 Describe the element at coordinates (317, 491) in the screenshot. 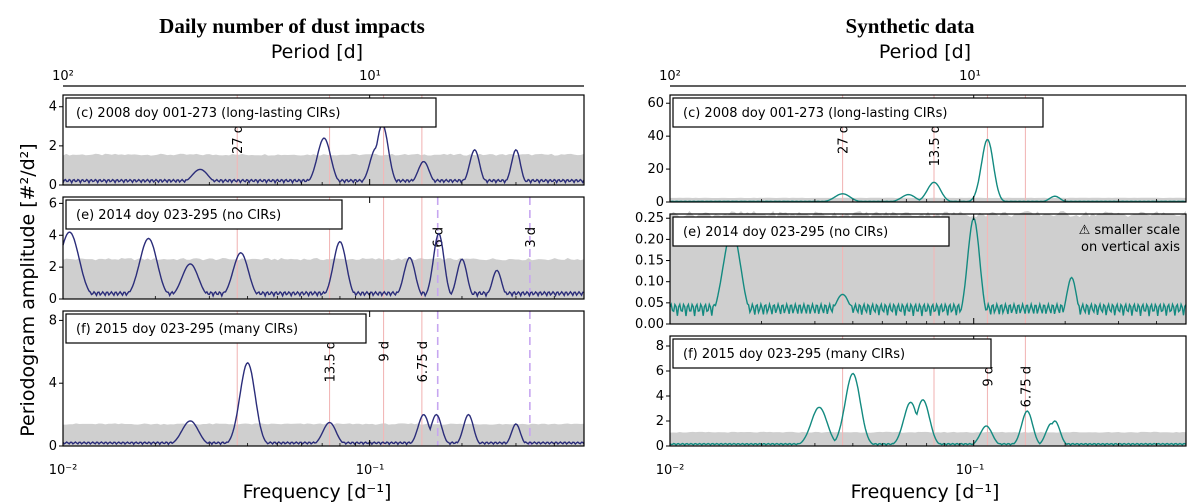

I see `left-bottom-xlabel: Frequency [d⁻¹]` at that location.